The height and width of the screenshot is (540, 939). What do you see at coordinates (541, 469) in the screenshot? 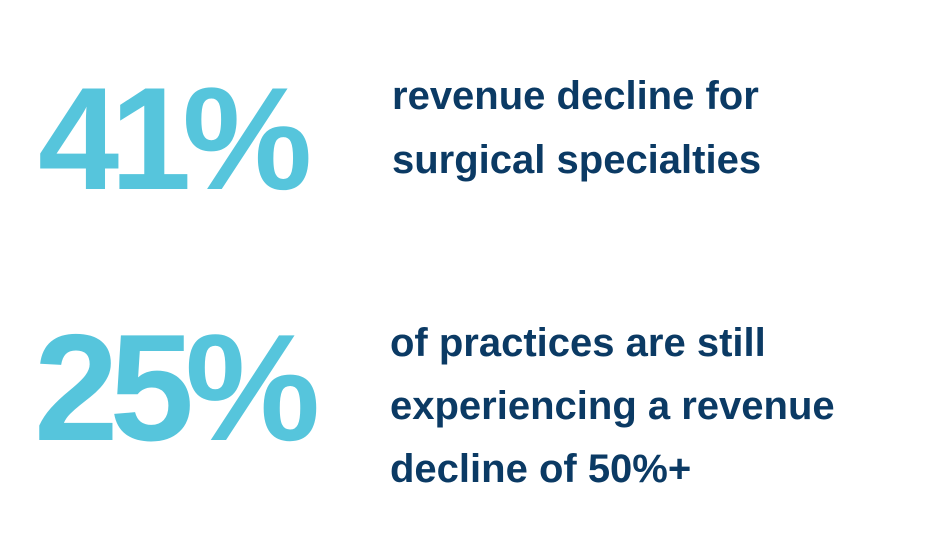
I see `stat-description: decline of 50%+` at bounding box center [541, 469].